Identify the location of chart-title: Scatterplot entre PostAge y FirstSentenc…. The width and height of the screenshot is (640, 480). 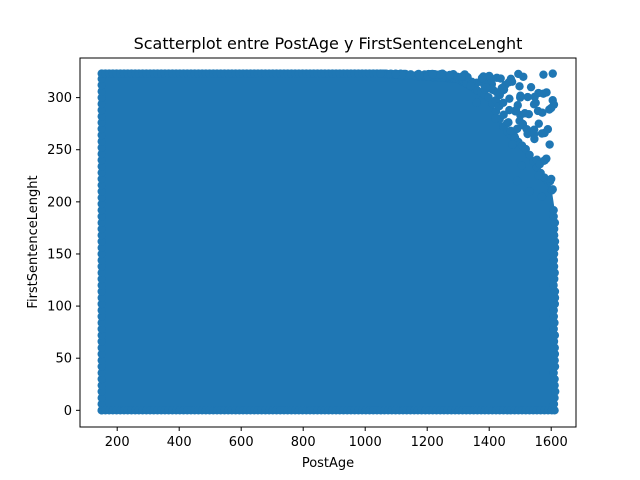
(328, 43).